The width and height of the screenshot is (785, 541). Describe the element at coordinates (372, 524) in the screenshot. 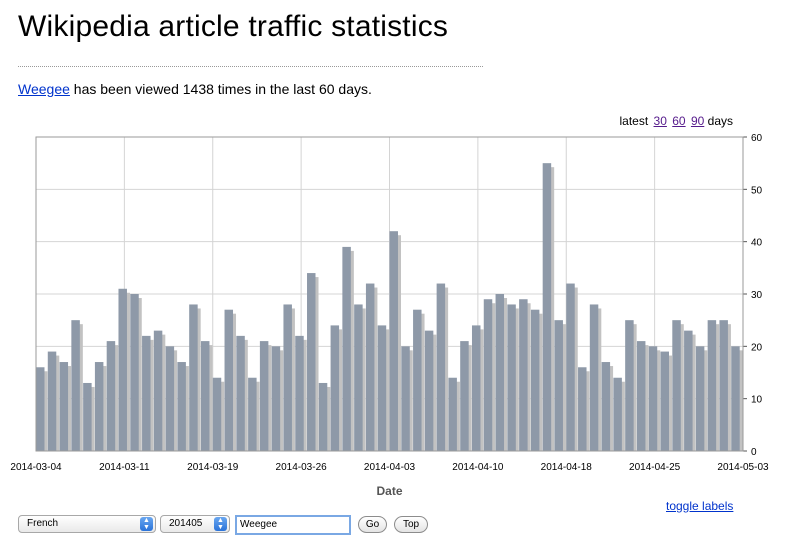

I see `go-button: Go` at that location.